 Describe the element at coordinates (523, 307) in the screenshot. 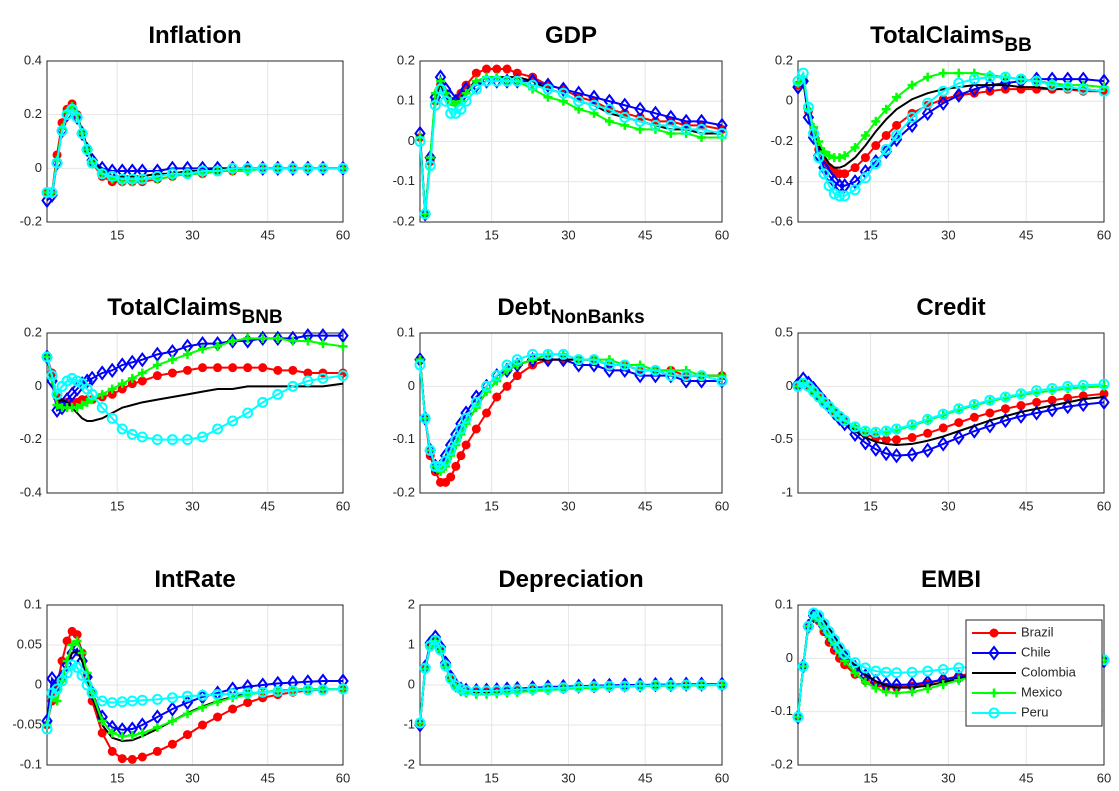

I see `title-text: Debt` at that location.